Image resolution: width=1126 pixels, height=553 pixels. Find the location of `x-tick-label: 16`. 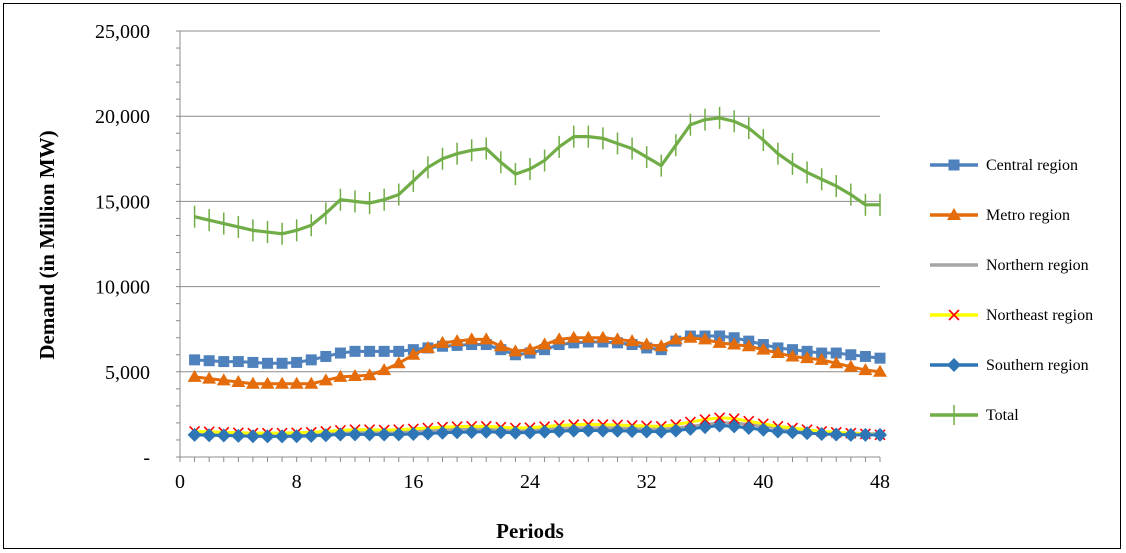

x-tick-label: 16 is located at coordinates (413, 482).